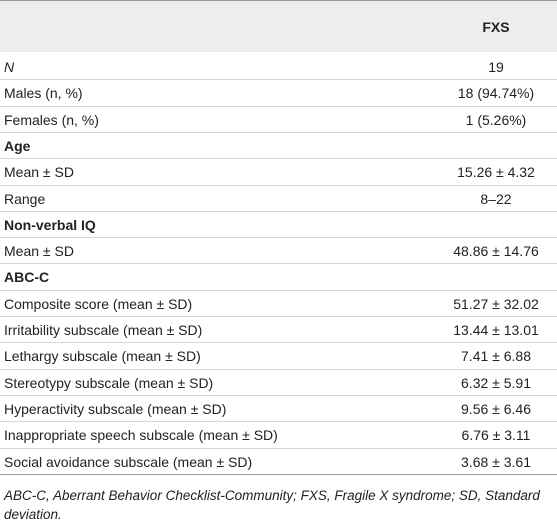 The height and width of the screenshot is (528, 557). What do you see at coordinates (17, 145) in the screenshot?
I see `section-heading: Age` at bounding box center [17, 145].